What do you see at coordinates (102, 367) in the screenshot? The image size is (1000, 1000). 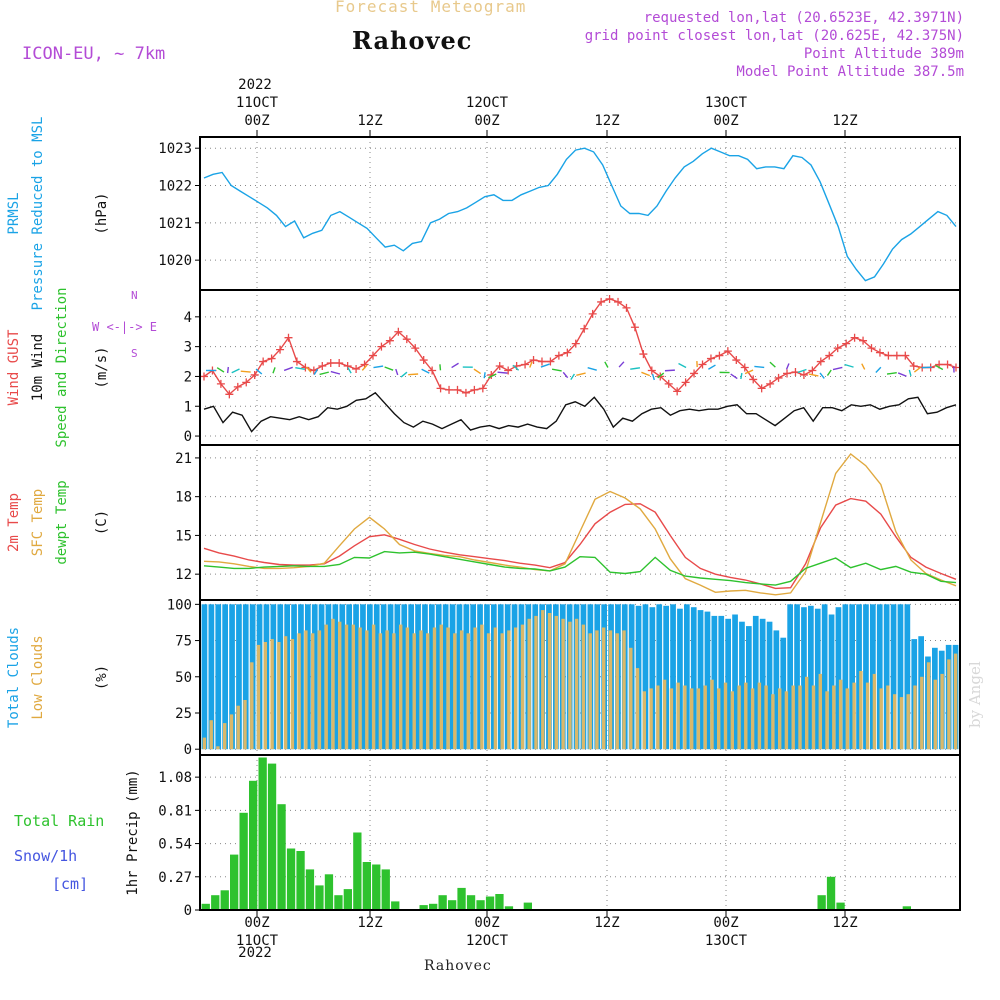 I see `wind-unit: (m/s)` at bounding box center [102, 367].